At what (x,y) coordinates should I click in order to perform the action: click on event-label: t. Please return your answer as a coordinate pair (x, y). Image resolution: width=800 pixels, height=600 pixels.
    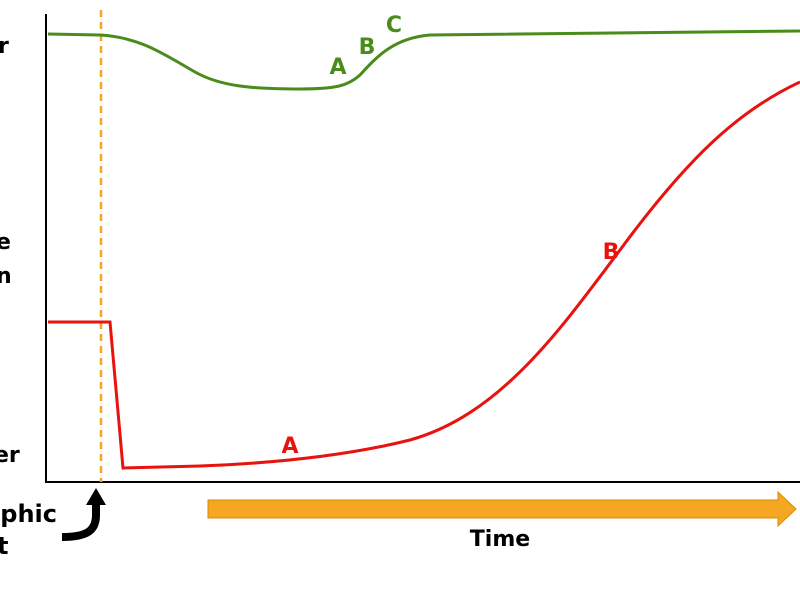
    Looking at the image, I should click on (4, 546).